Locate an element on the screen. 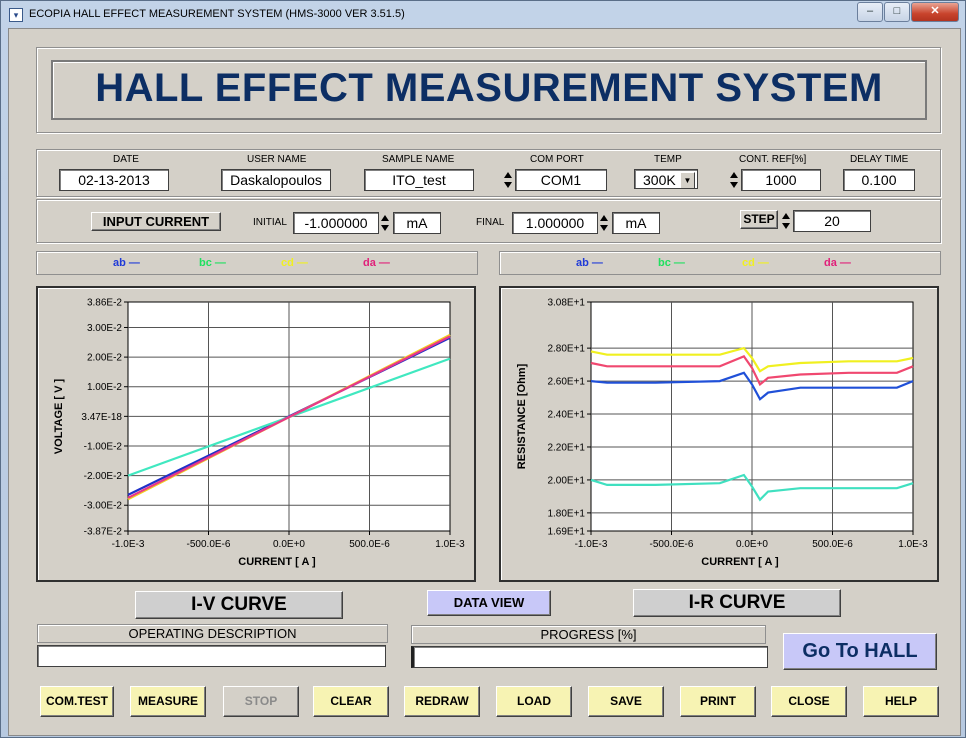 Image resolution: width=966 pixels, height=738 pixels. y-tick-label: 3.47E-18 is located at coordinates (101, 417).